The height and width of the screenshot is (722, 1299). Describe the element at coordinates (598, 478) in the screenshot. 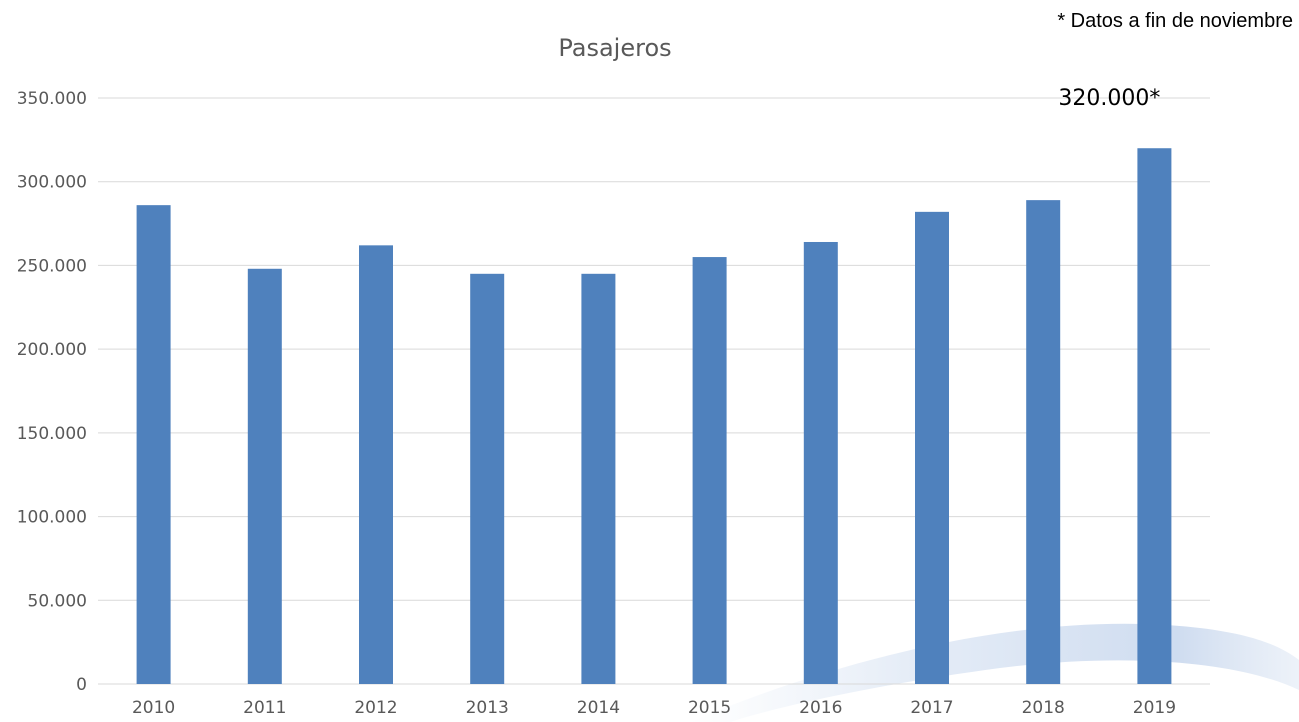

I see `bar-2014` at that location.